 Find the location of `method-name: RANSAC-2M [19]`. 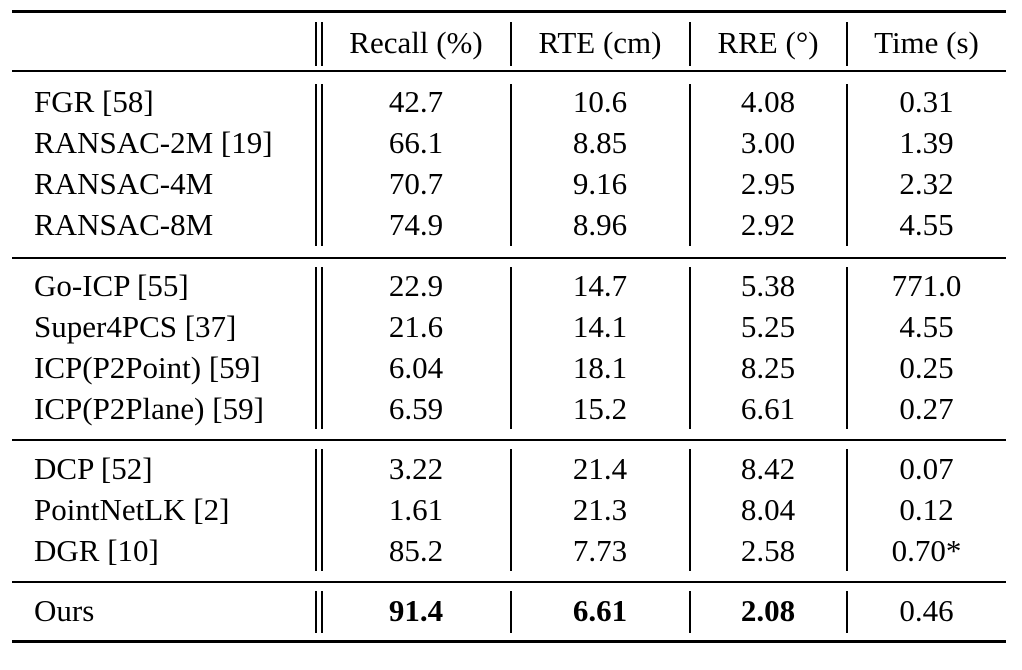

method-name: RANSAC-2M [19] is located at coordinates (153, 142).